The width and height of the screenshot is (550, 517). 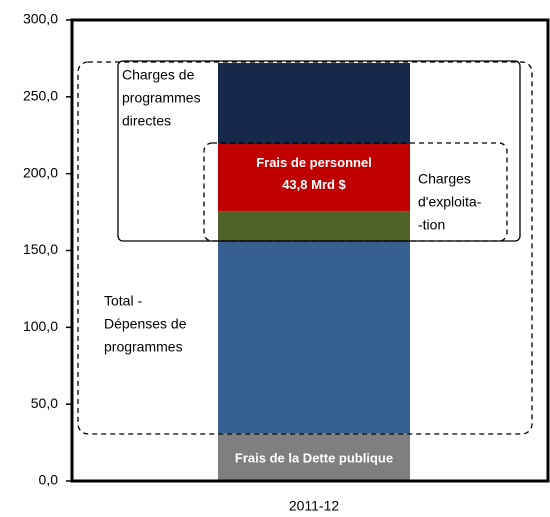 I want to click on y-tick-label: 100,0, so click(x=40, y=326).